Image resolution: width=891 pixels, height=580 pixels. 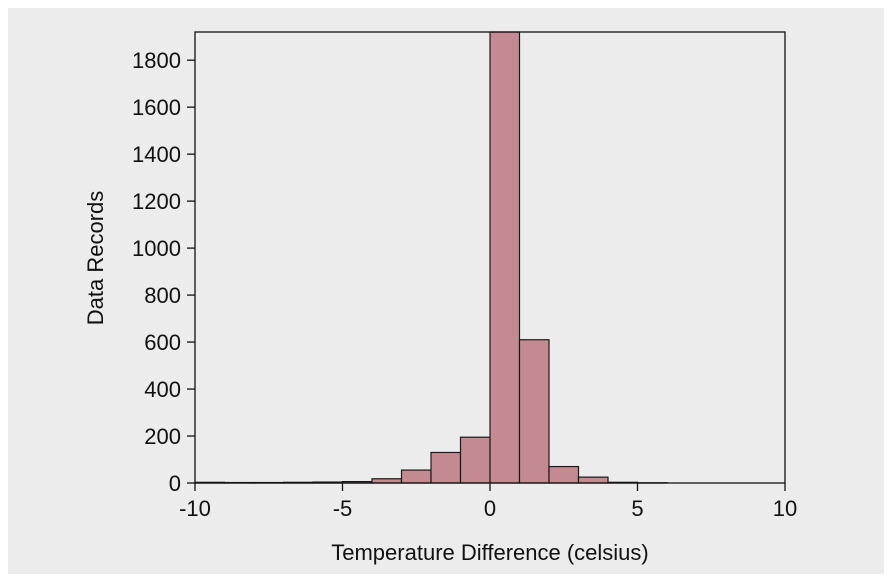 I want to click on y-tick-label: 1200, so click(x=156, y=201).